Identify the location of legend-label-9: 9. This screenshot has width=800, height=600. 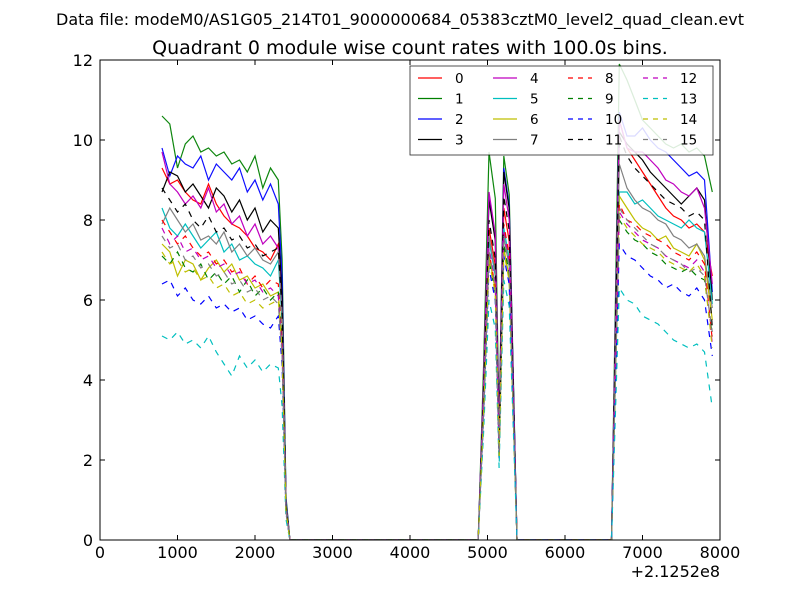
(609, 100).